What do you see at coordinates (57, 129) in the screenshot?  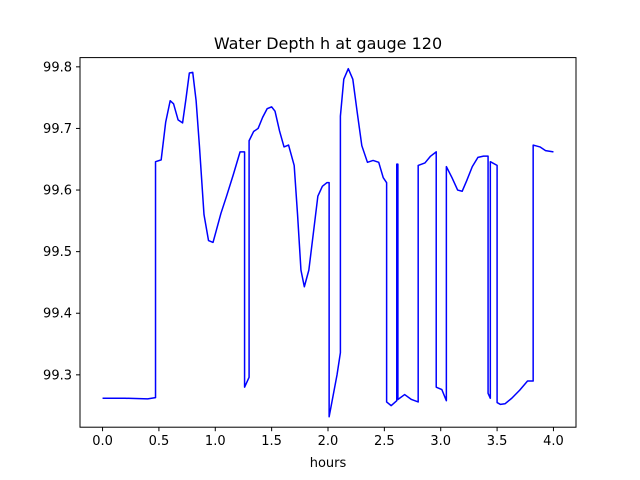 I see `y-tick-label: 99.7` at bounding box center [57, 129].